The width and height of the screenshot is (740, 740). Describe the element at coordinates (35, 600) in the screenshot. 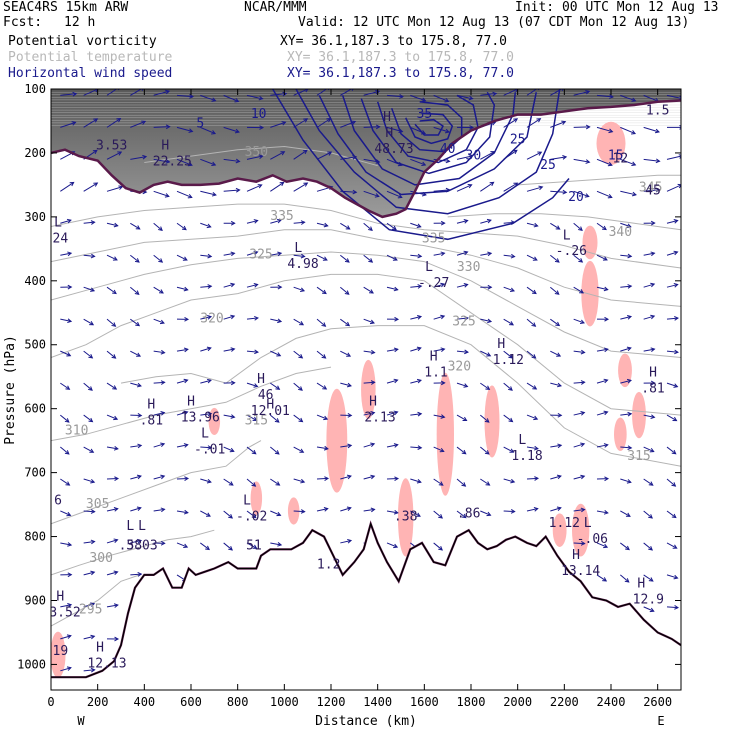

I see `y-tick-label: 900` at that location.